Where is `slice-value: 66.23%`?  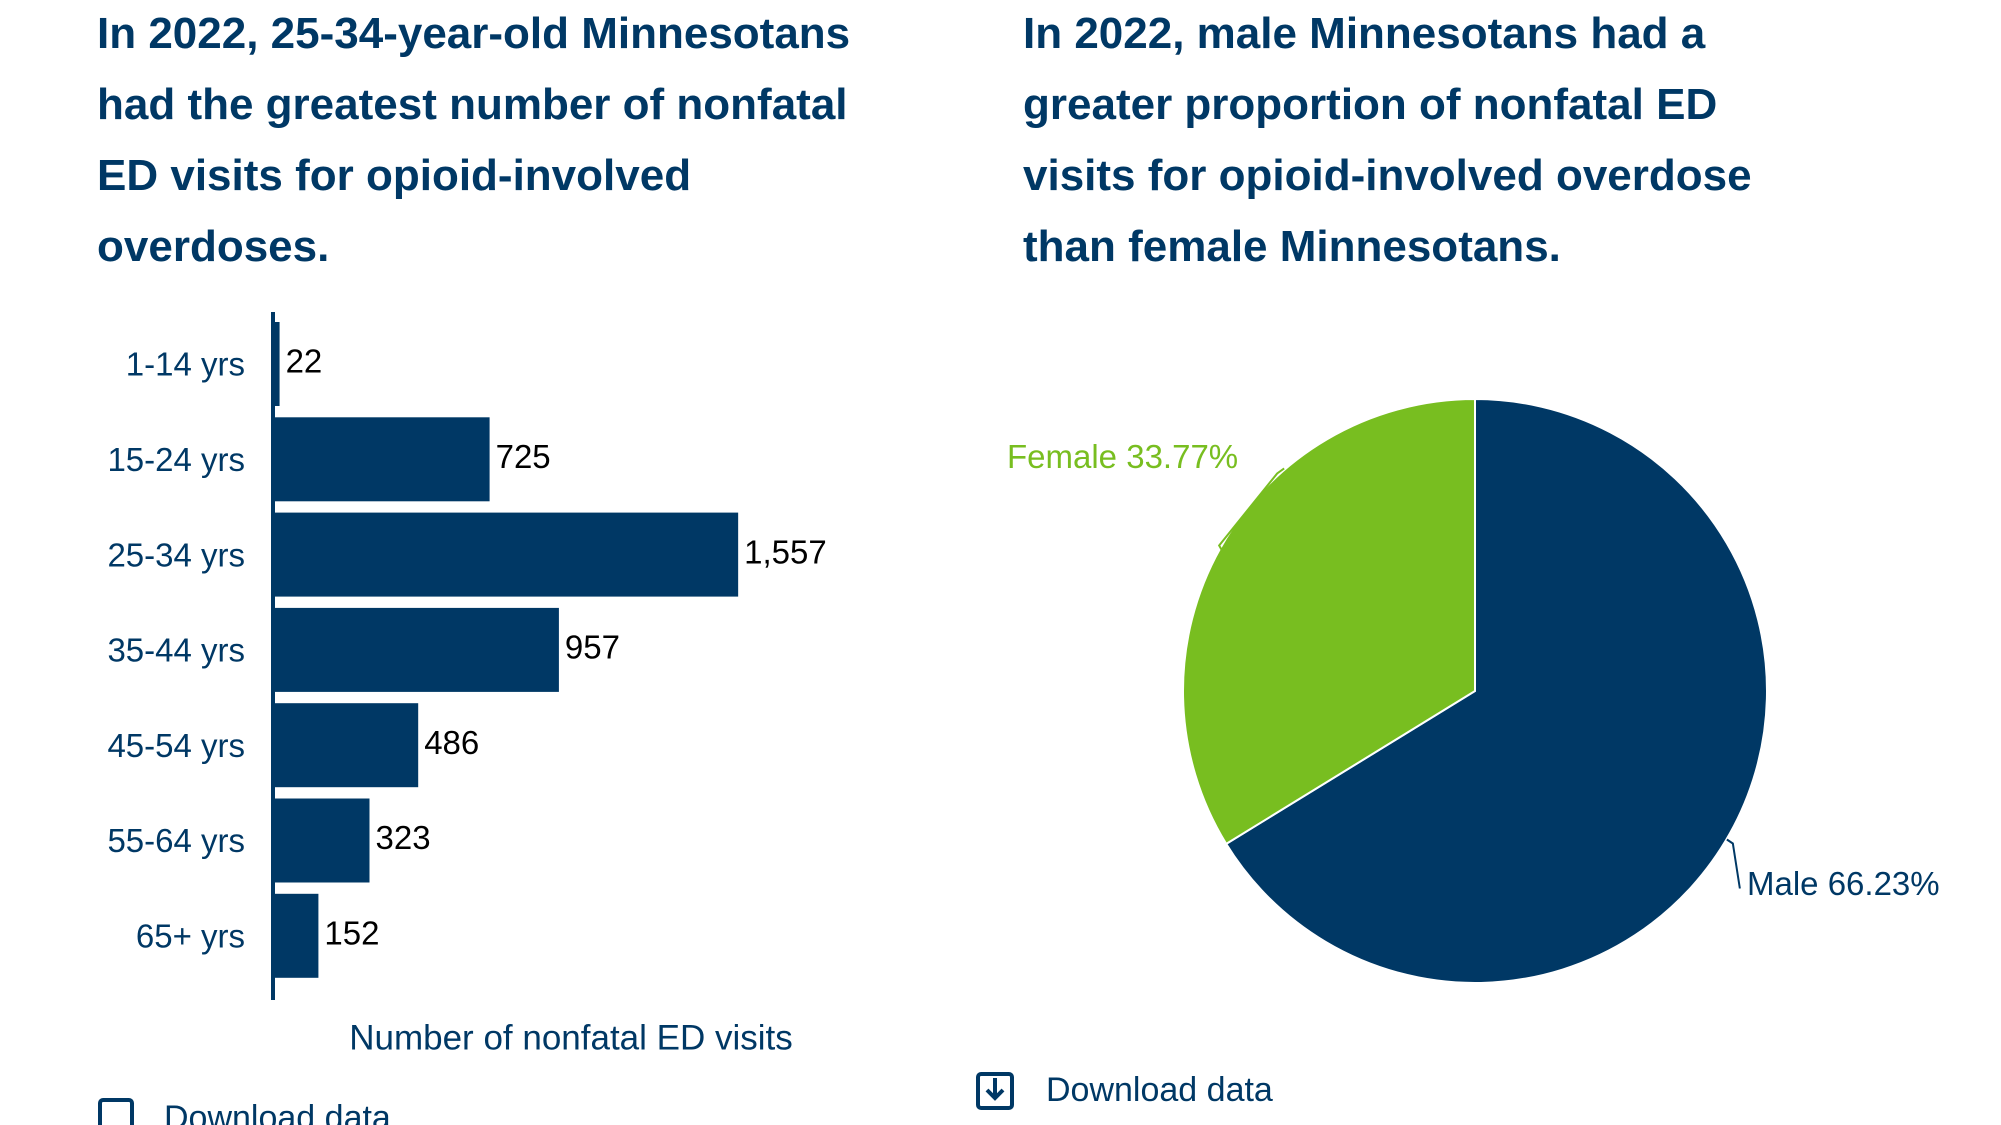 slice-value: 66.23% is located at coordinates (1884, 883).